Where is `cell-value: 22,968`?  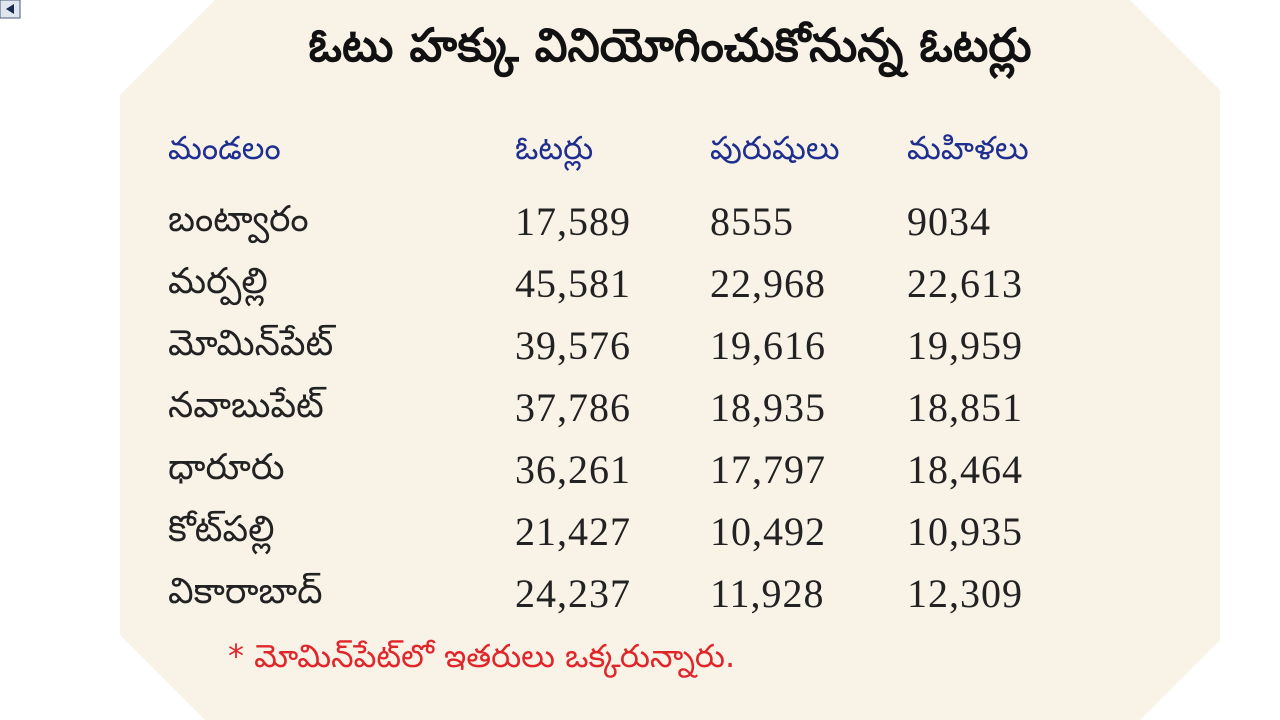 cell-value: 22,968 is located at coordinates (768, 283).